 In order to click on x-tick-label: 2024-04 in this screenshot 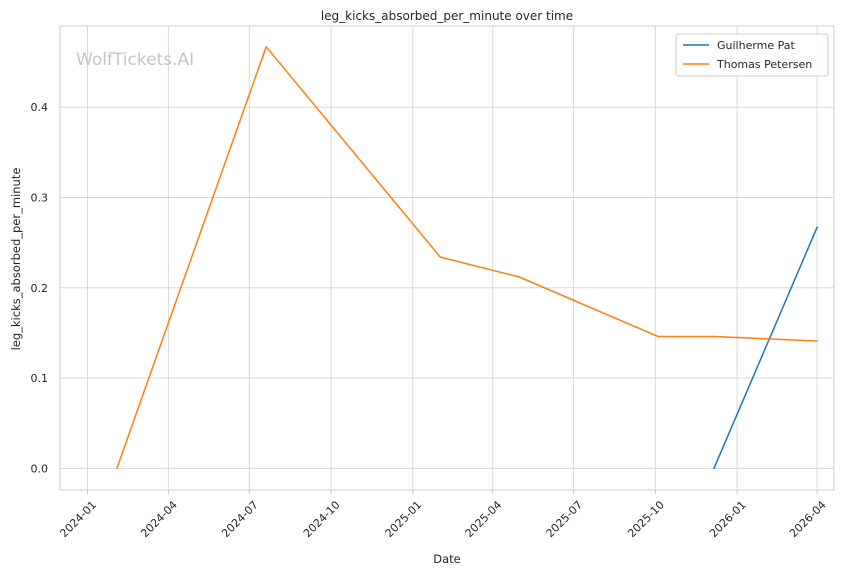, I will do `click(159, 519)`.